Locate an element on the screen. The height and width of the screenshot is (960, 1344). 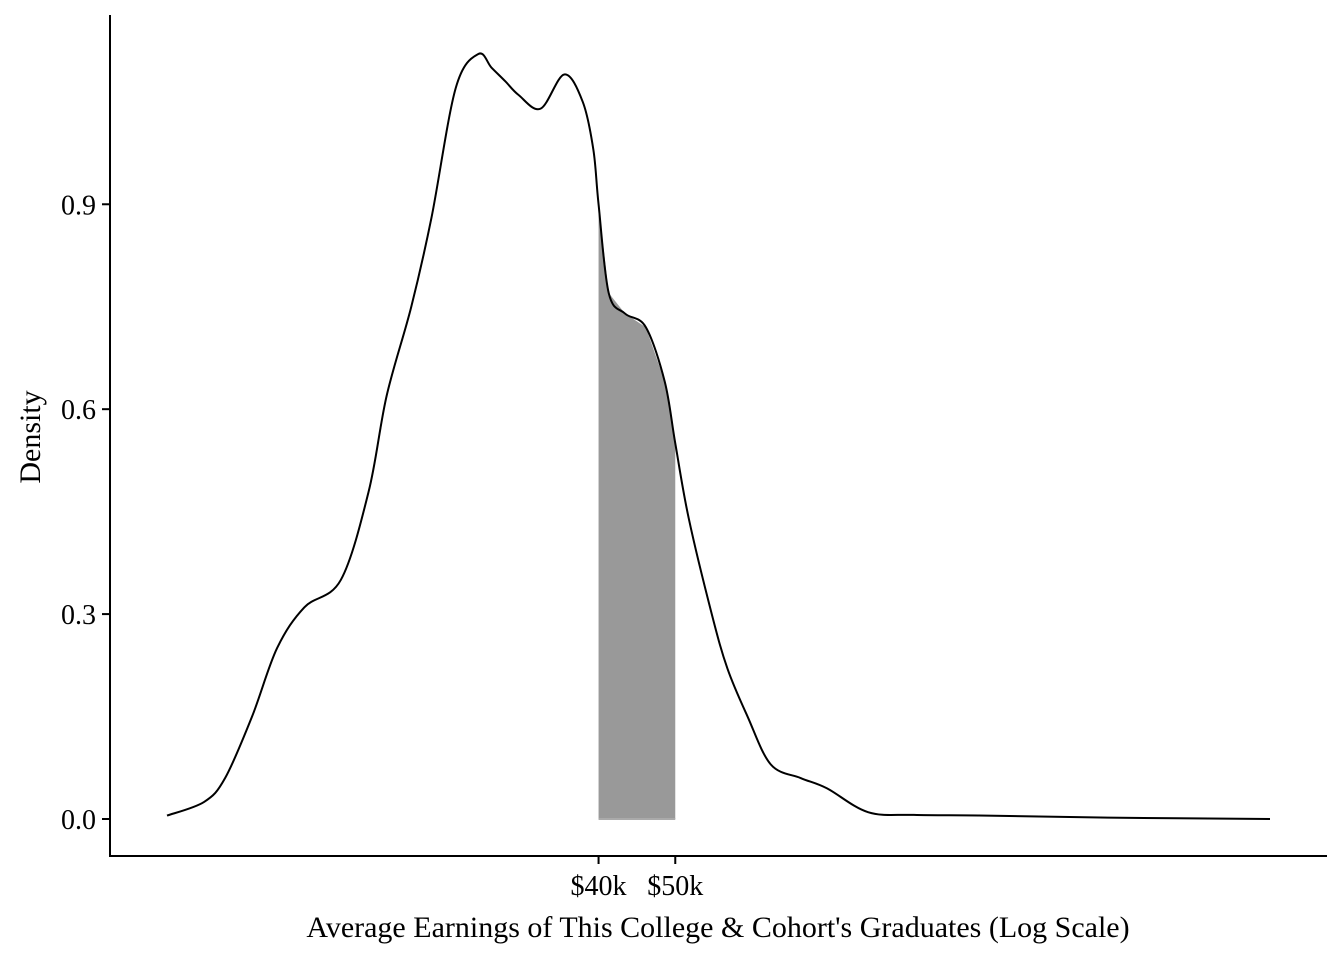
y-tick-label: 0.9 is located at coordinates (78, 205).